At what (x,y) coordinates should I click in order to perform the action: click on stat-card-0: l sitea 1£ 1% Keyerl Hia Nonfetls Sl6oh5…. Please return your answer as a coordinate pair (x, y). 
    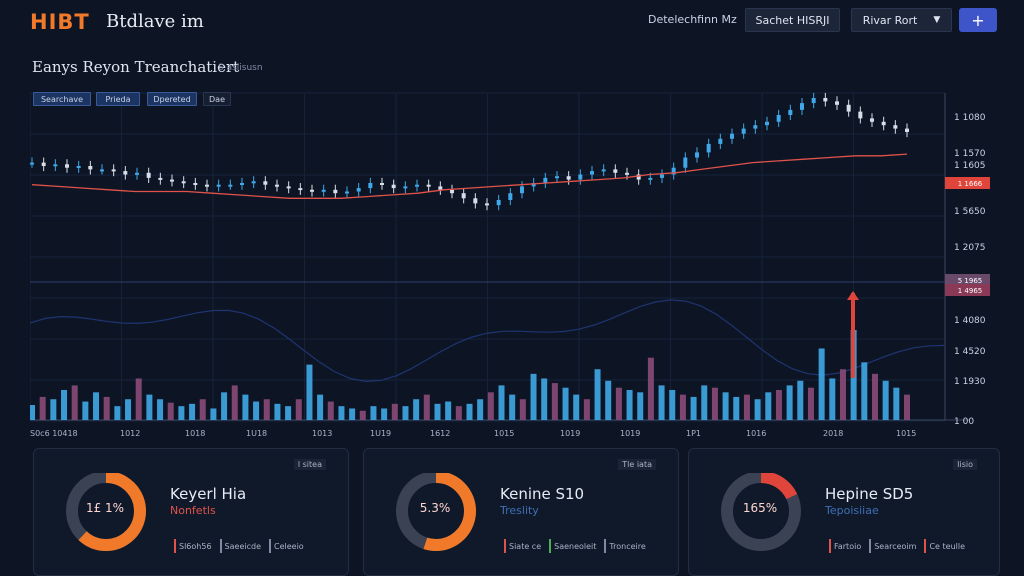
    Looking at the image, I should click on (191, 512).